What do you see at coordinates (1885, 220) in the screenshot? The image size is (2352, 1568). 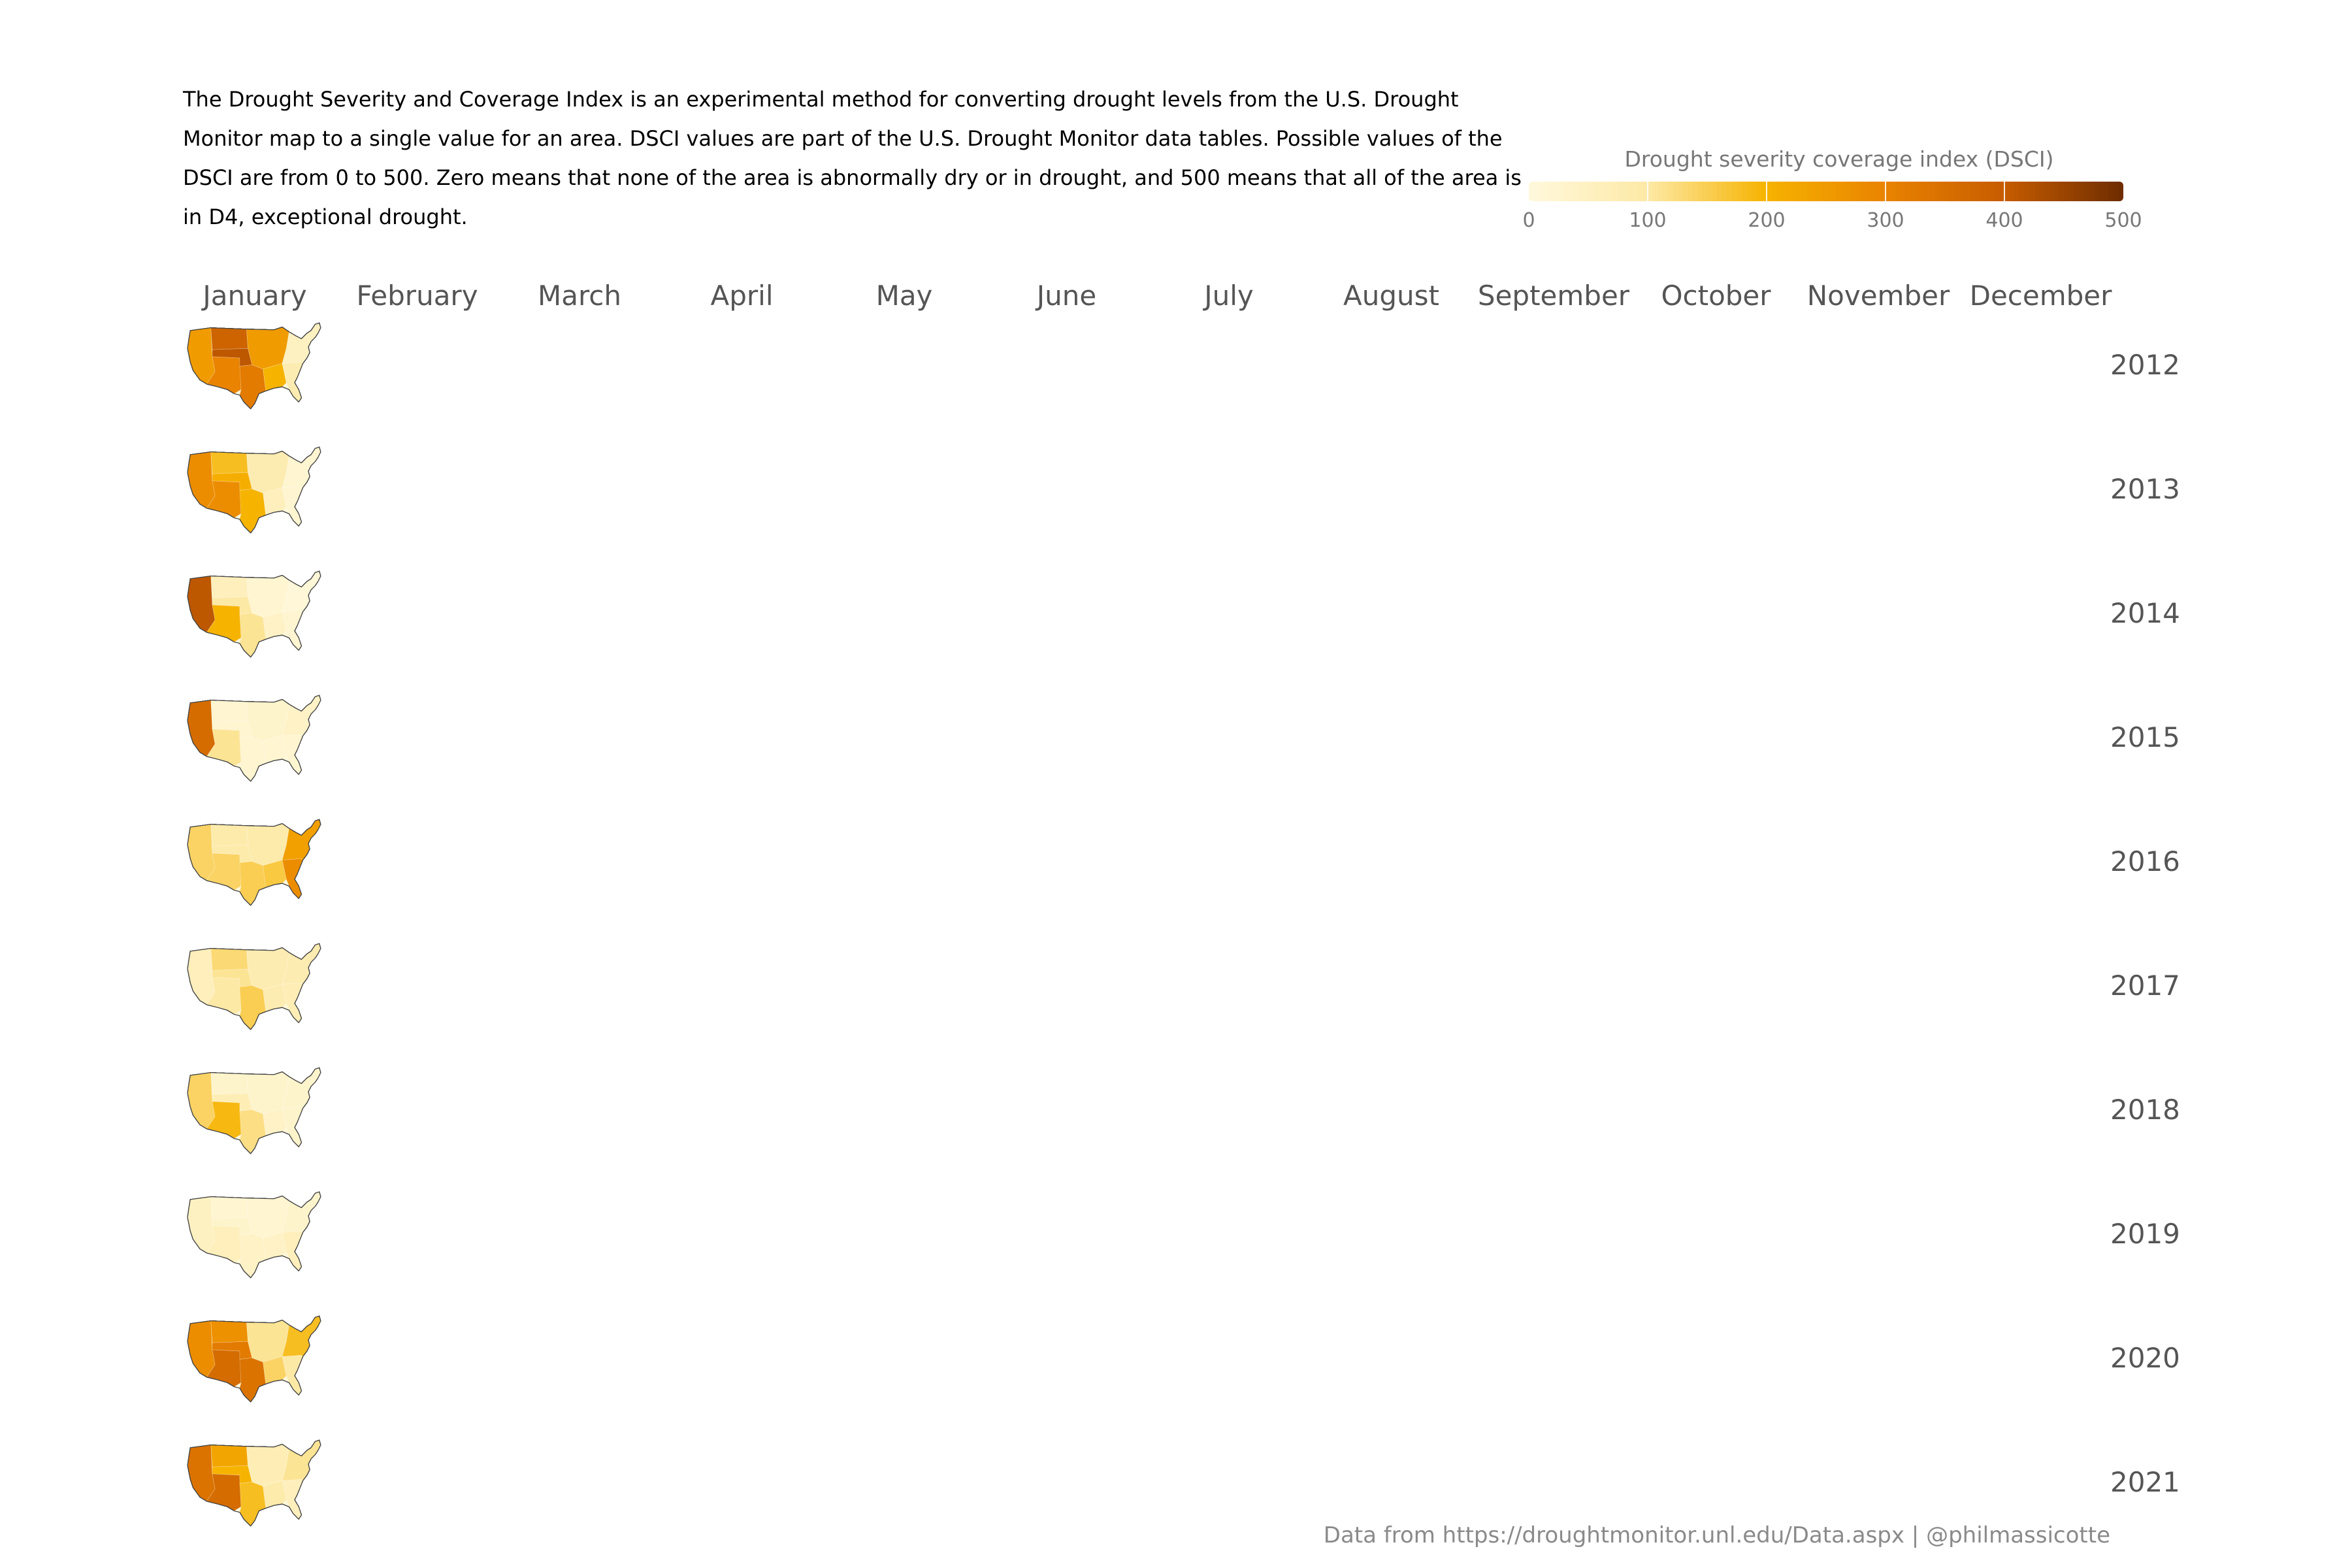 I see `legend-tick-label: 300` at bounding box center [1885, 220].